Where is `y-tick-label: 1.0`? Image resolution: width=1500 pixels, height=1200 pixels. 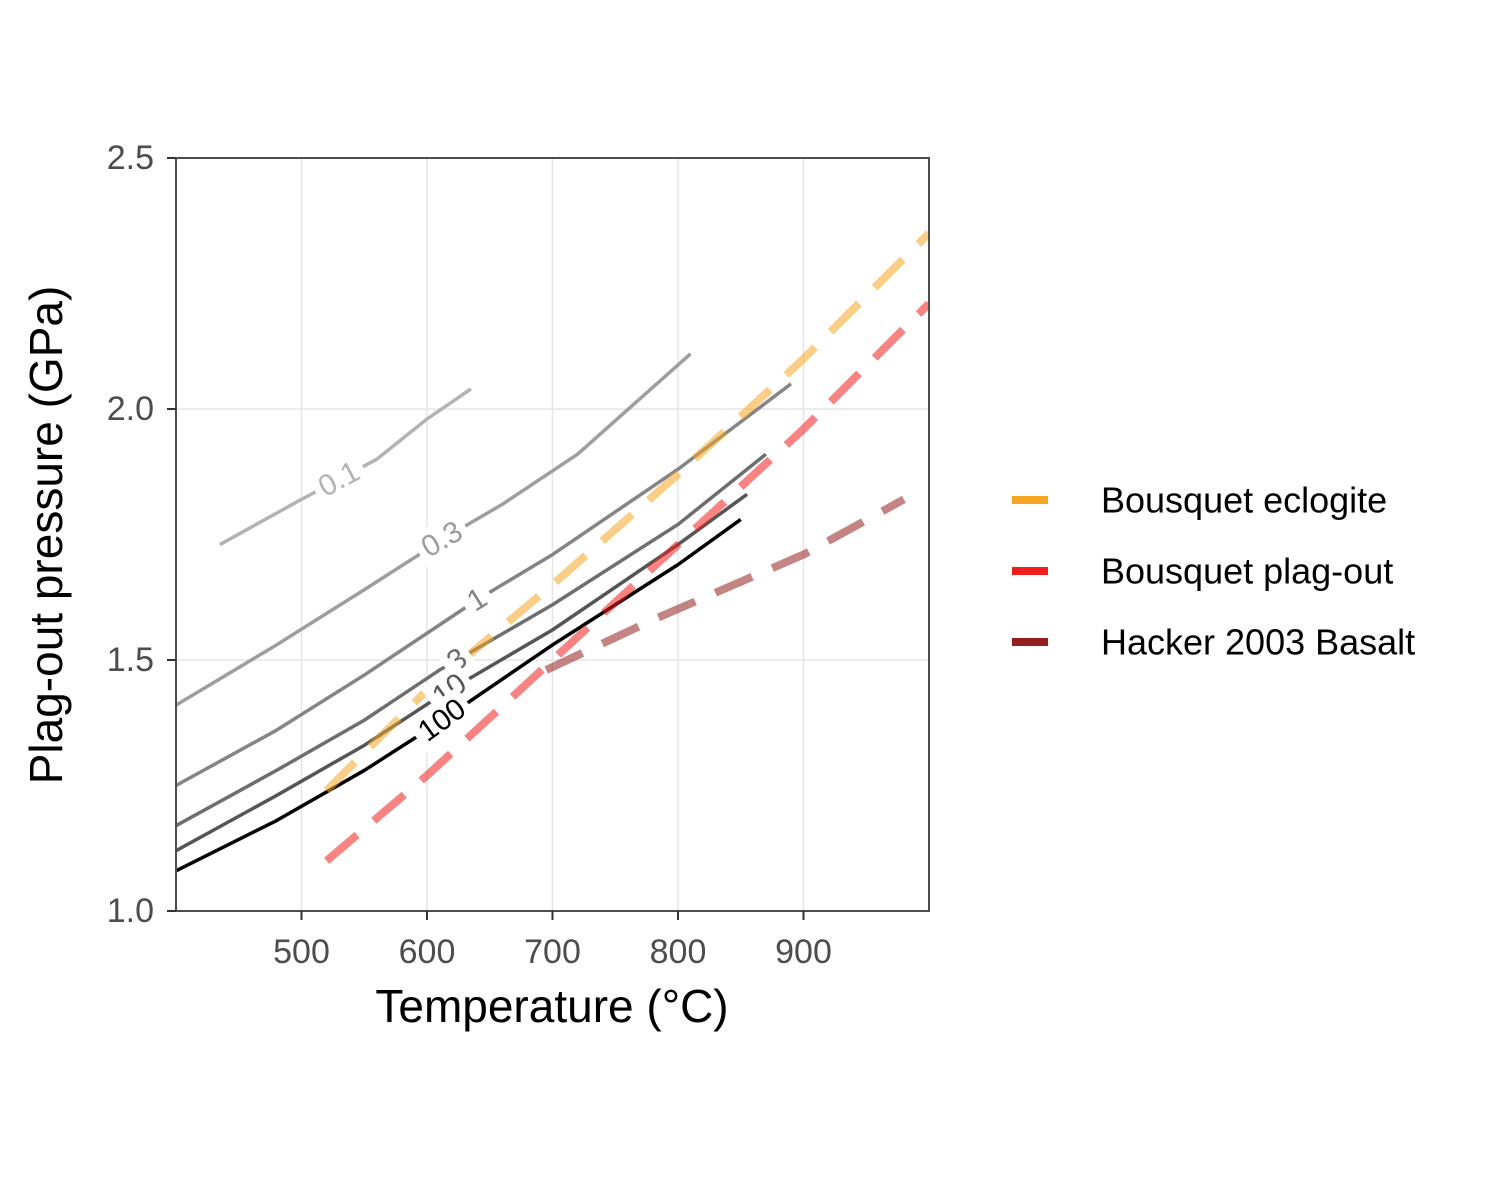
y-tick-label: 1.0 is located at coordinates (130, 911).